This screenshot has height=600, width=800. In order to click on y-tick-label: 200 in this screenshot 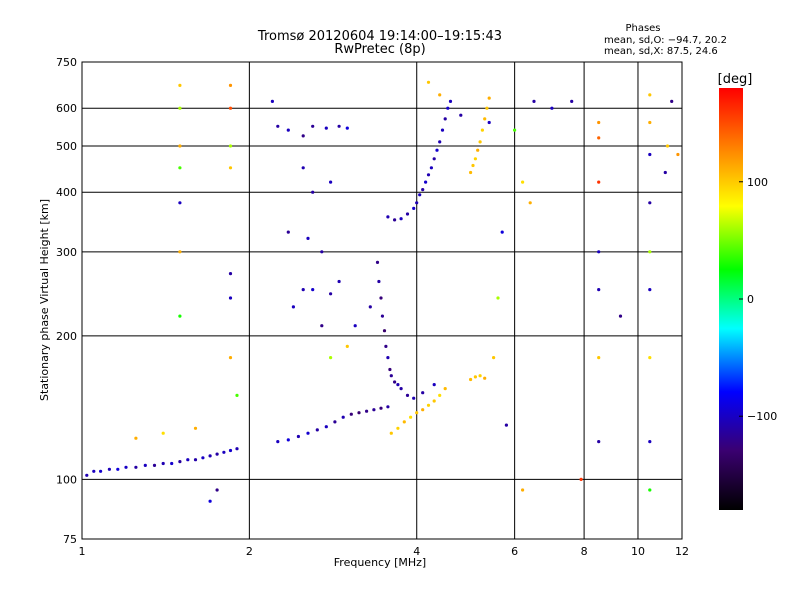, I will do `click(66, 336)`.